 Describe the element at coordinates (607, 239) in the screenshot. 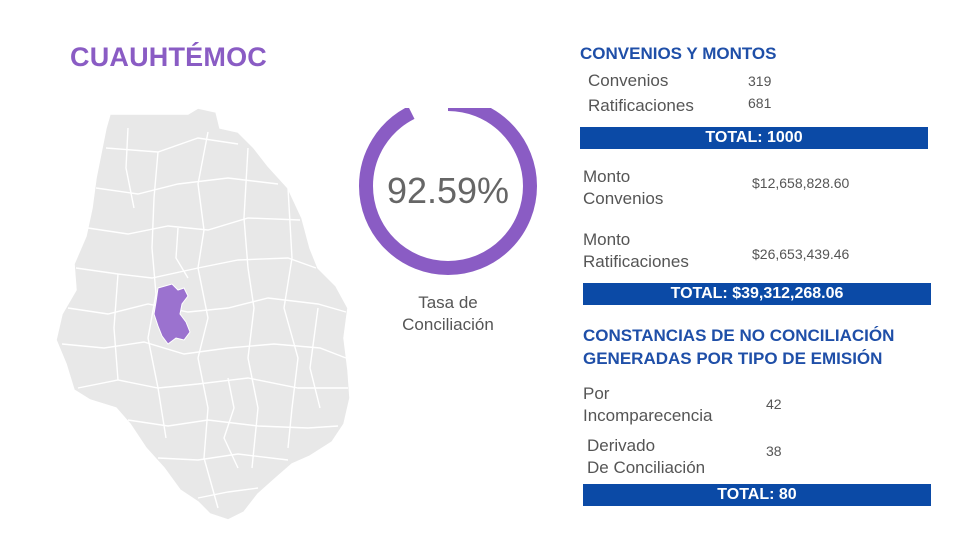

I see `monto-ratificaciones-line1: Monto` at that location.